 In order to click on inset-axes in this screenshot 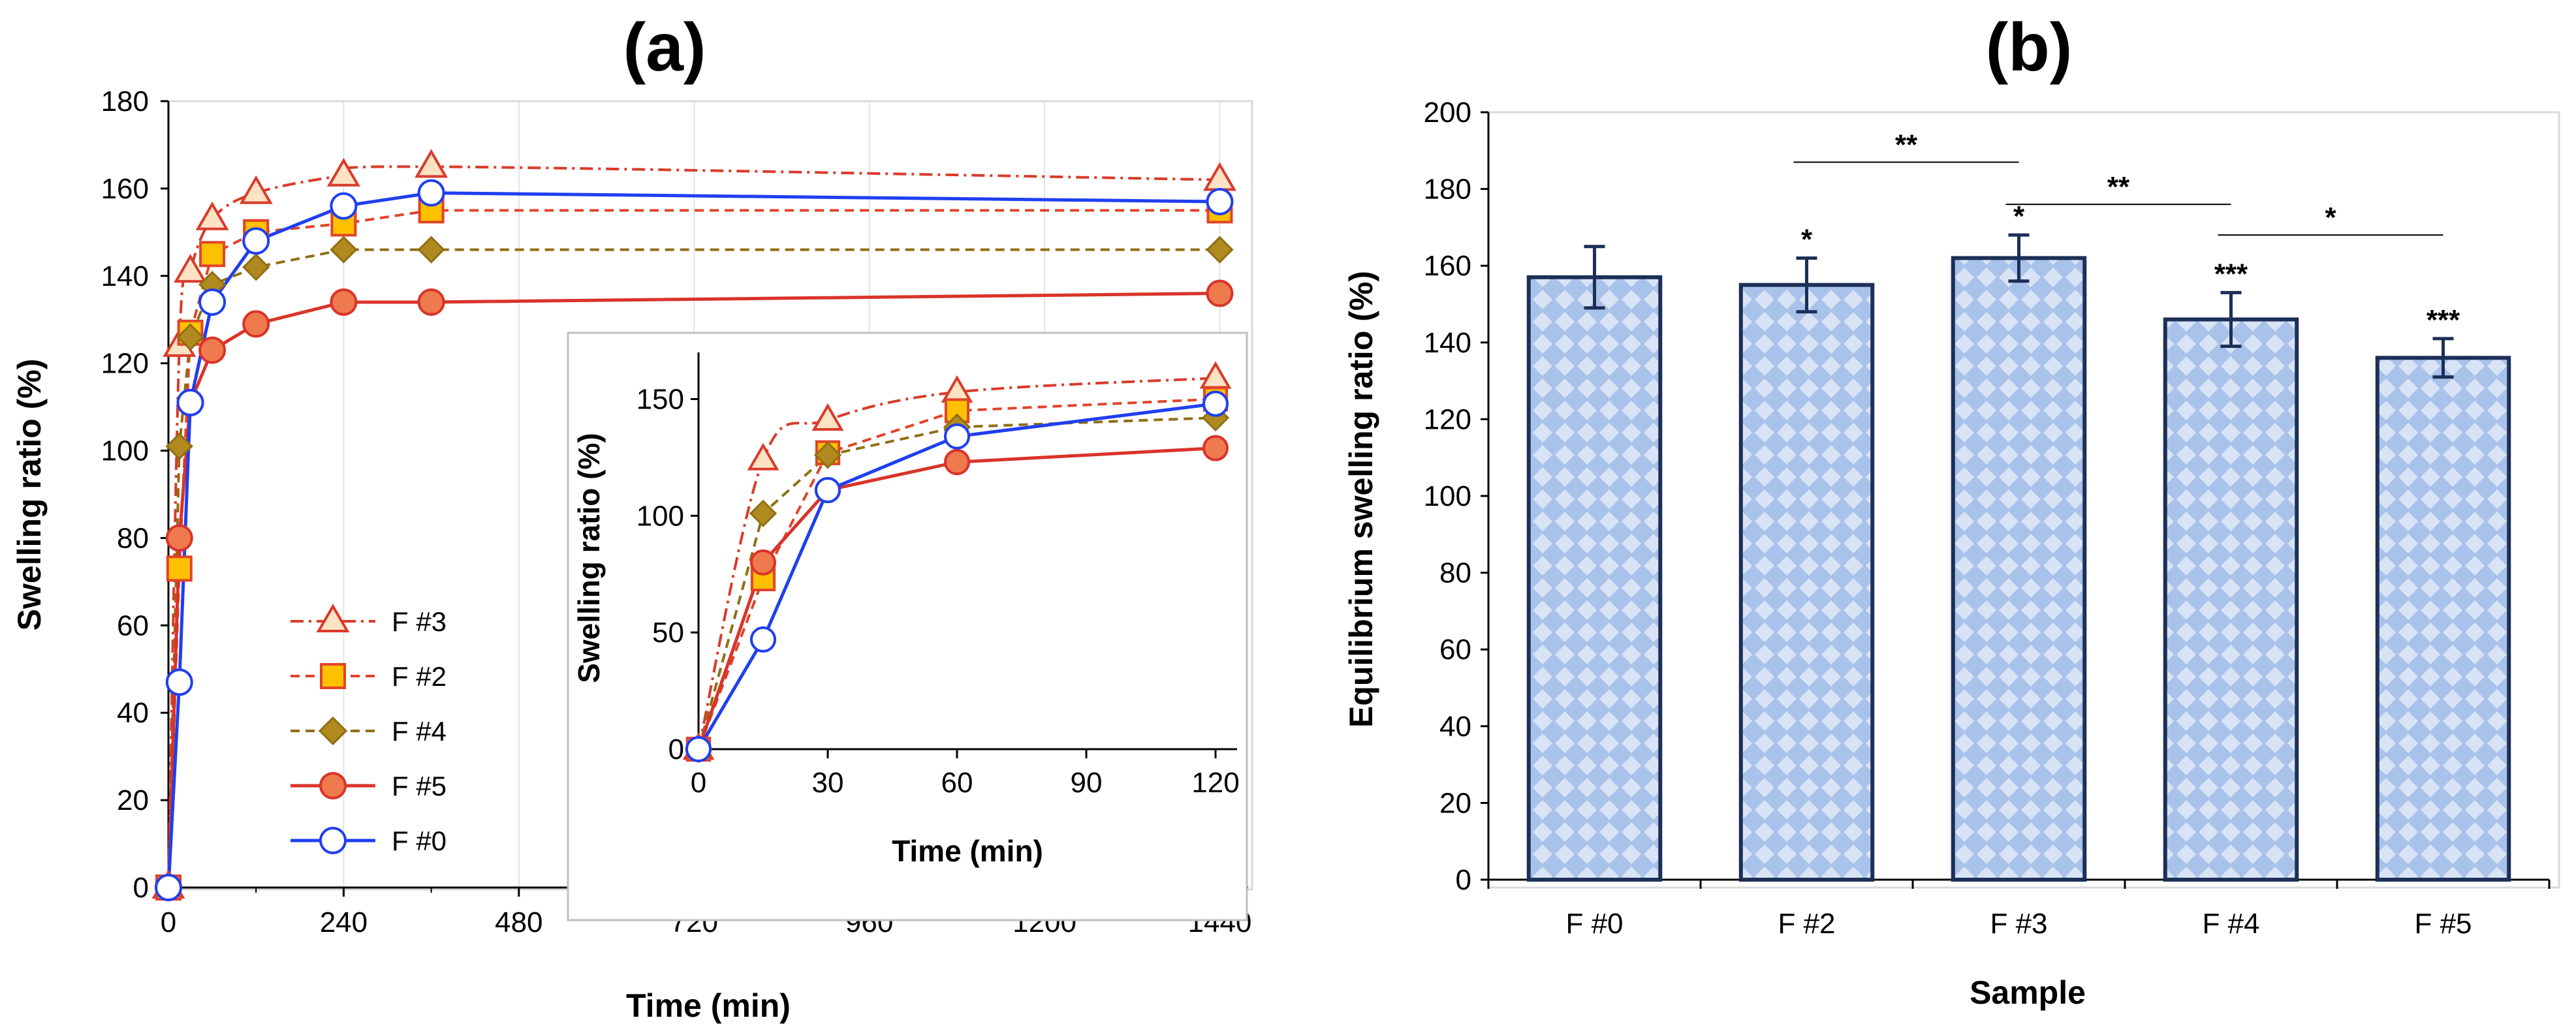, I will do `click(967, 551)`.